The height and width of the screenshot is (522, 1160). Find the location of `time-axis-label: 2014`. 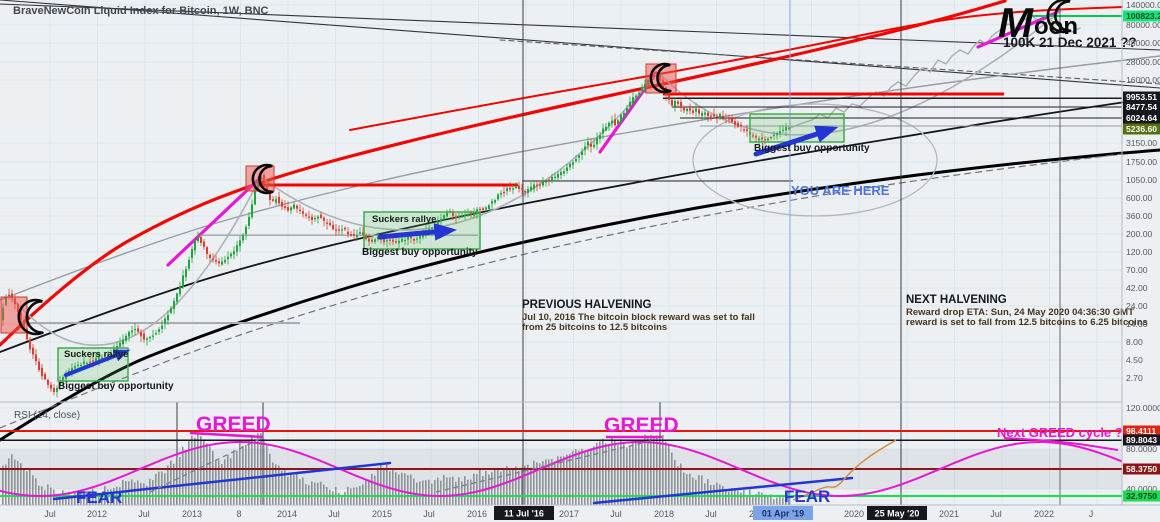

time-axis-label: 2014 is located at coordinates (287, 514).